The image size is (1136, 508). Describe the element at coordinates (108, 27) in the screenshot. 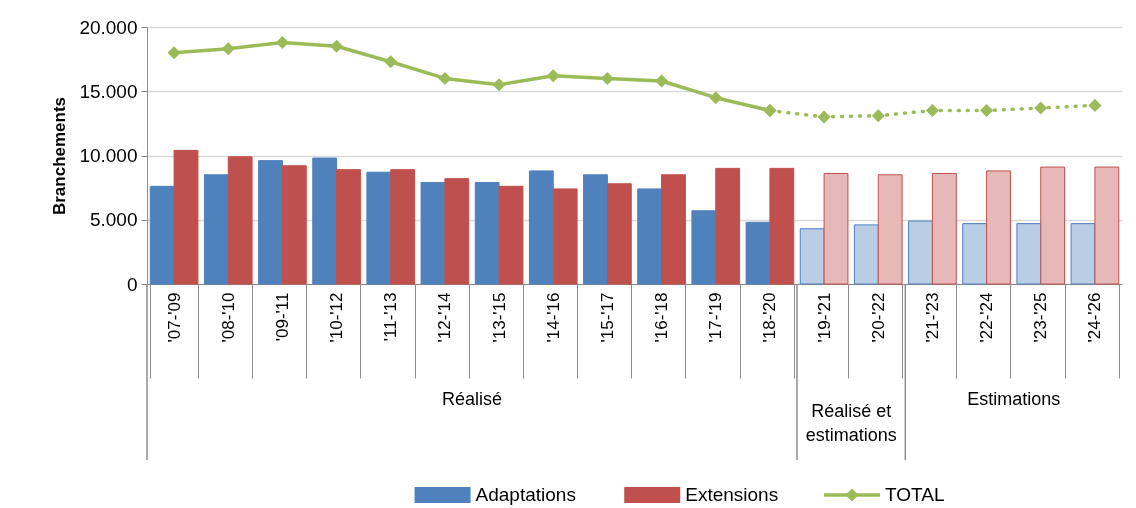

I see `y-tick-label: 20.000` at that location.